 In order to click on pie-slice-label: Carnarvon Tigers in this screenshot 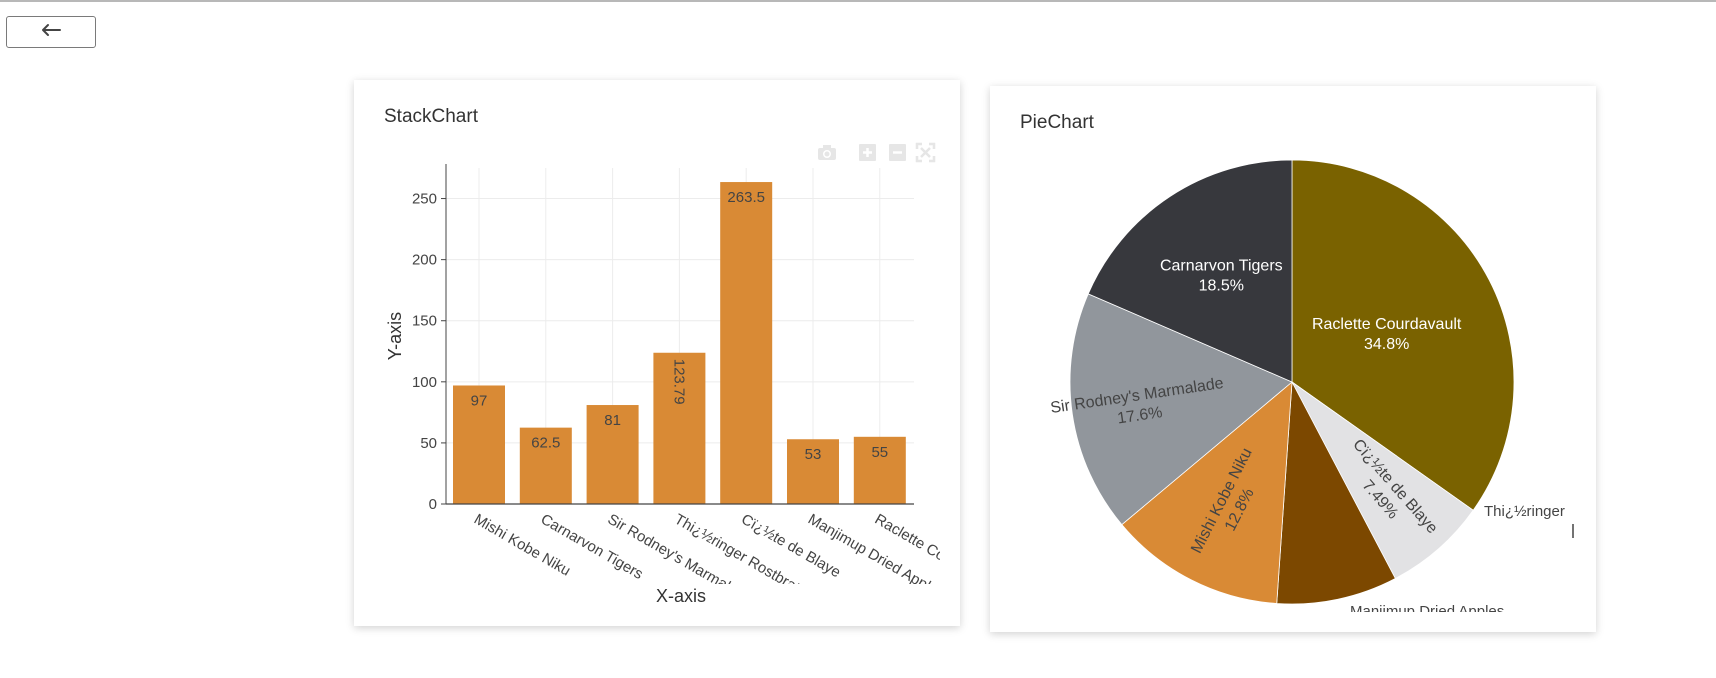, I will do `click(1221, 265)`.